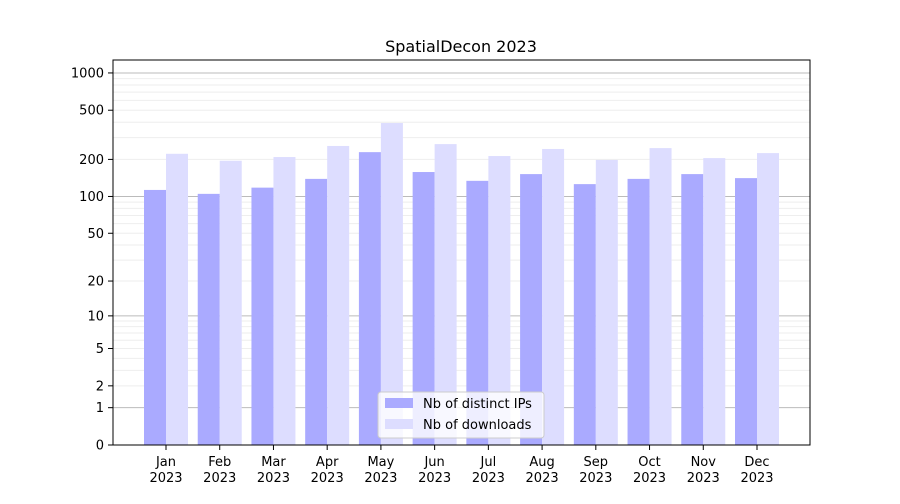 This screenshot has height=504, width=900. I want to click on y-tick-label: 200, so click(91, 160).